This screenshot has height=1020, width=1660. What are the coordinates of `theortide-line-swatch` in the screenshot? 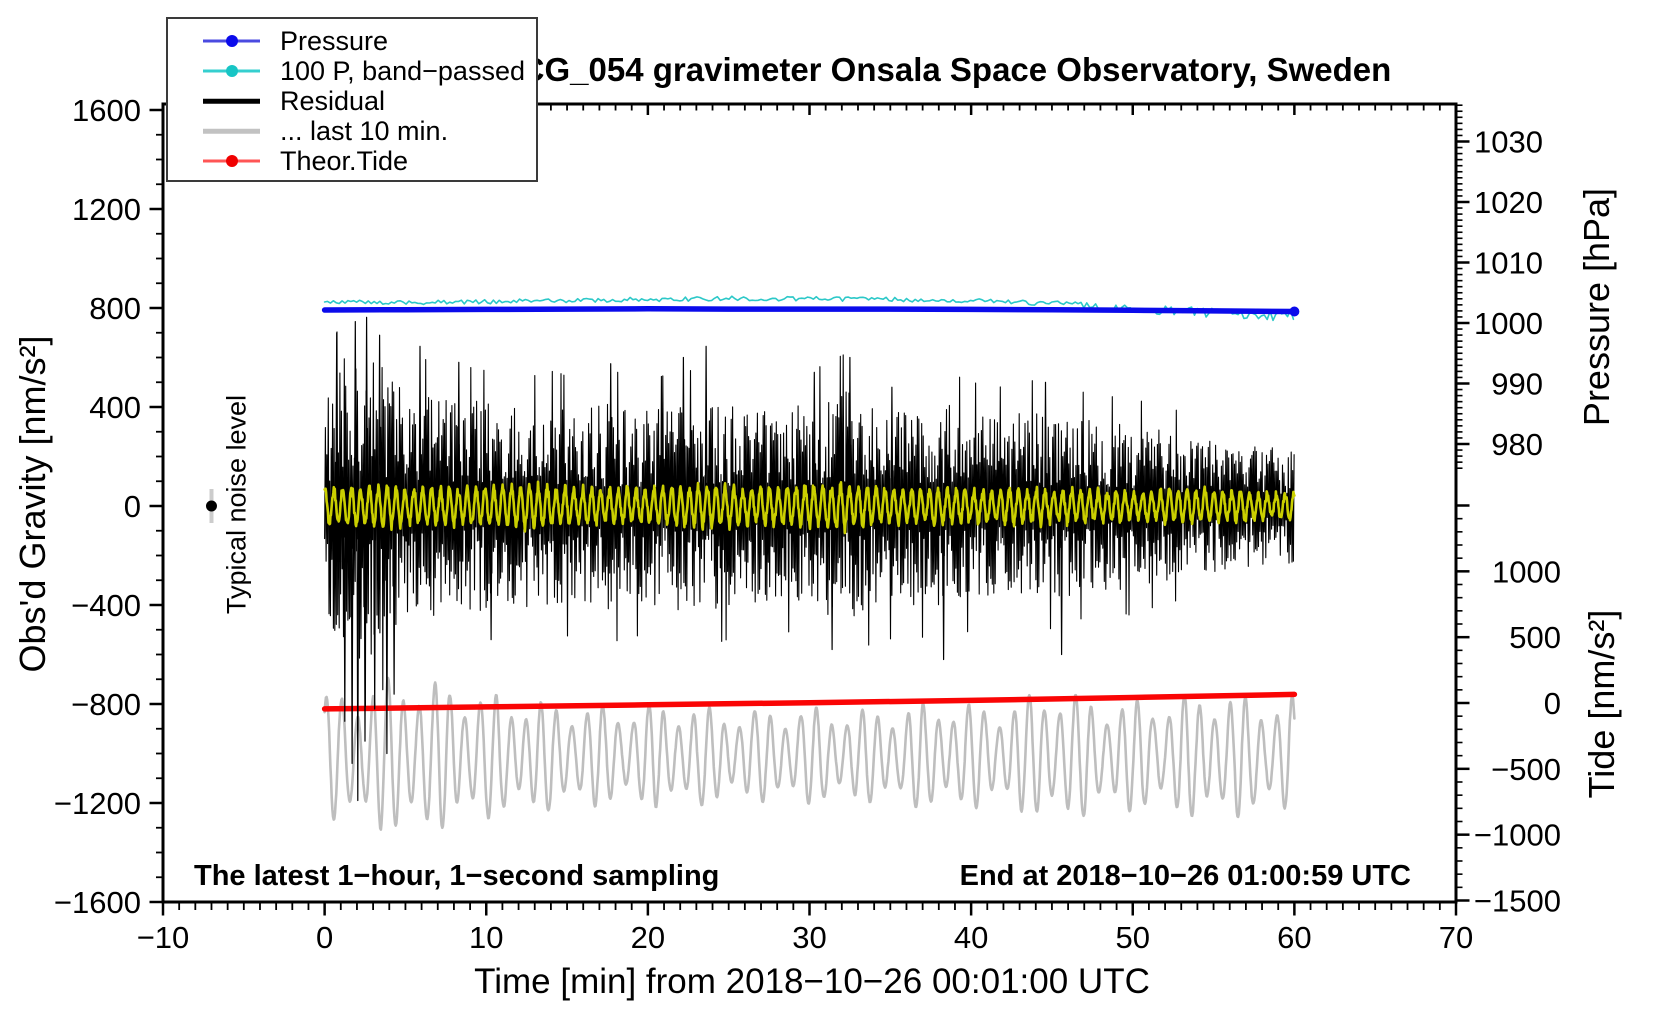 It's located at (231, 161).